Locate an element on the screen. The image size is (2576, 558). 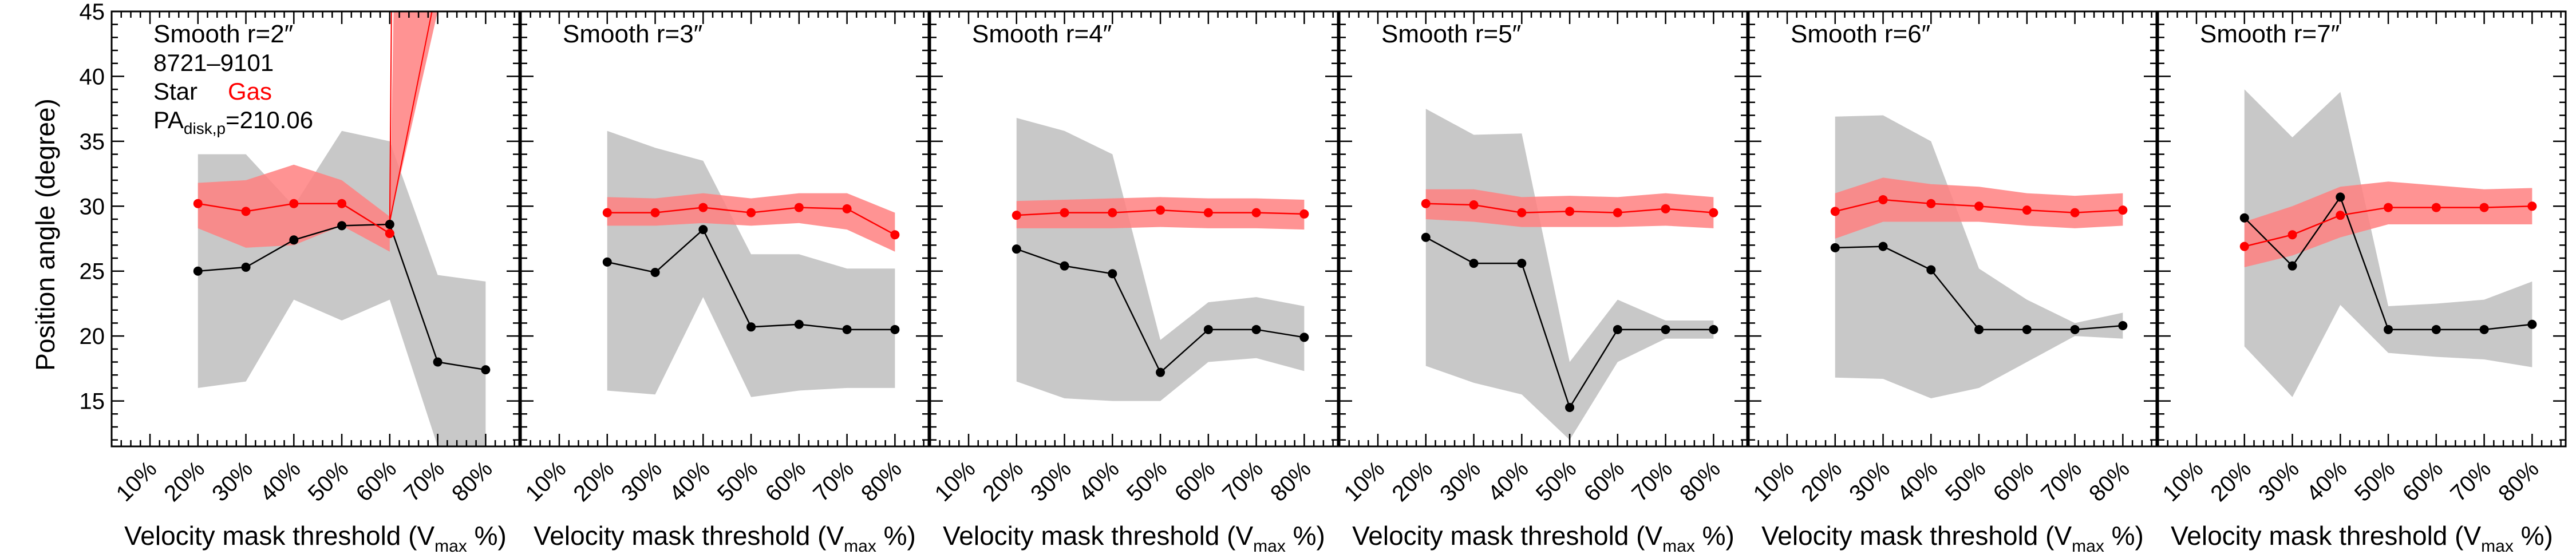
y-tick-label: 20 is located at coordinates (92, 336).